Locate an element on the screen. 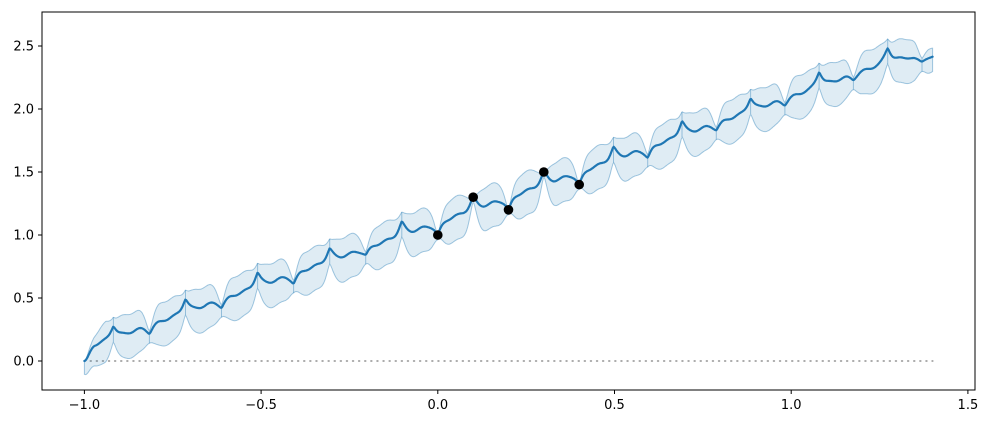 The height and width of the screenshot is (428, 985). x-tick-label: 1.0 is located at coordinates (791, 405).